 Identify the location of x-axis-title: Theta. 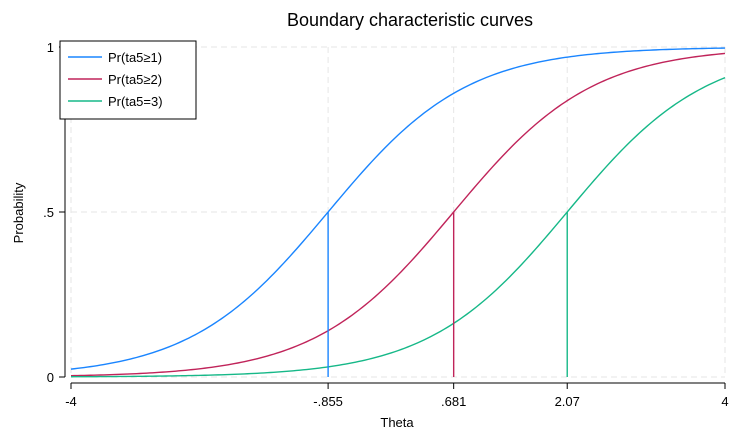
(397, 422).